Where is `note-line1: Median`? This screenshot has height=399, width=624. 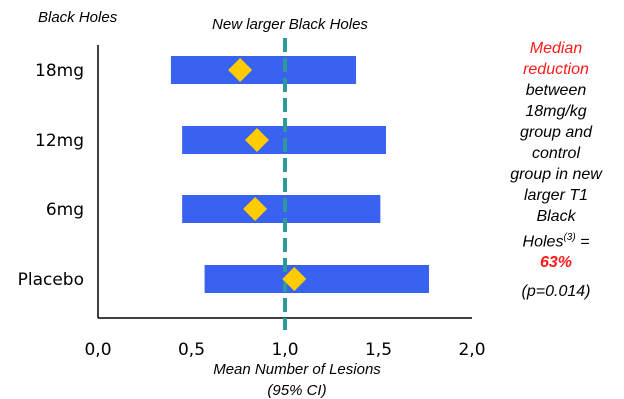 note-line1: Median is located at coordinates (556, 48).